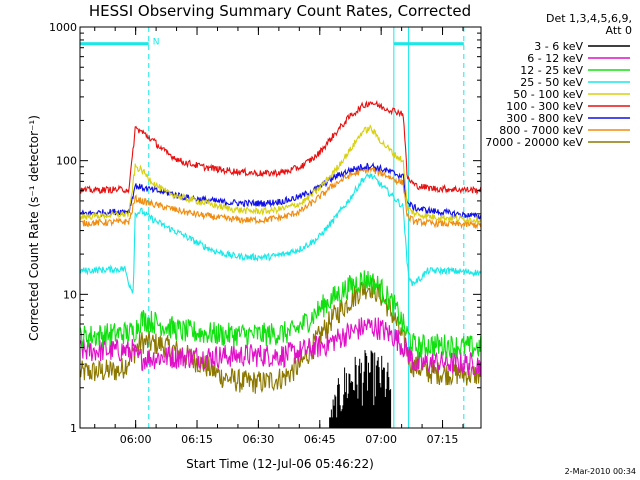 This screenshot has height=480, width=640. What do you see at coordinates (136, 439) in the screenshot?
I see `x-tick-label-0: 06:00` at bounding box center [136, 439].